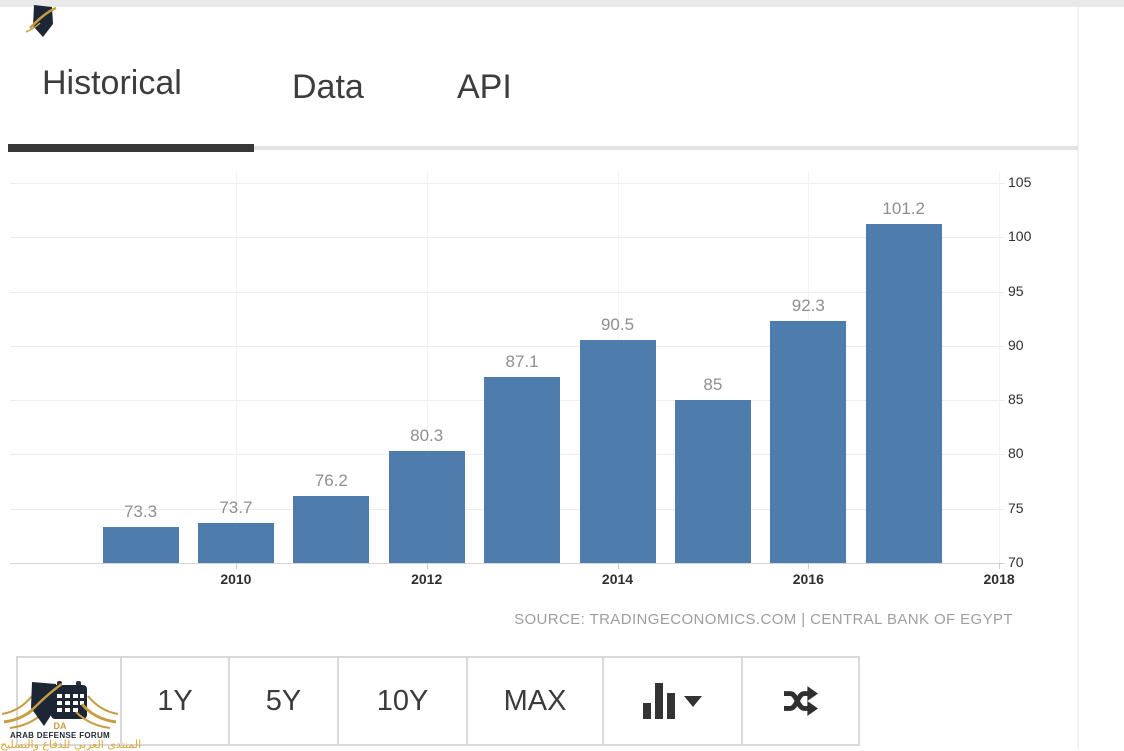  I want to click on tab-divider-line, so click(666, 148).